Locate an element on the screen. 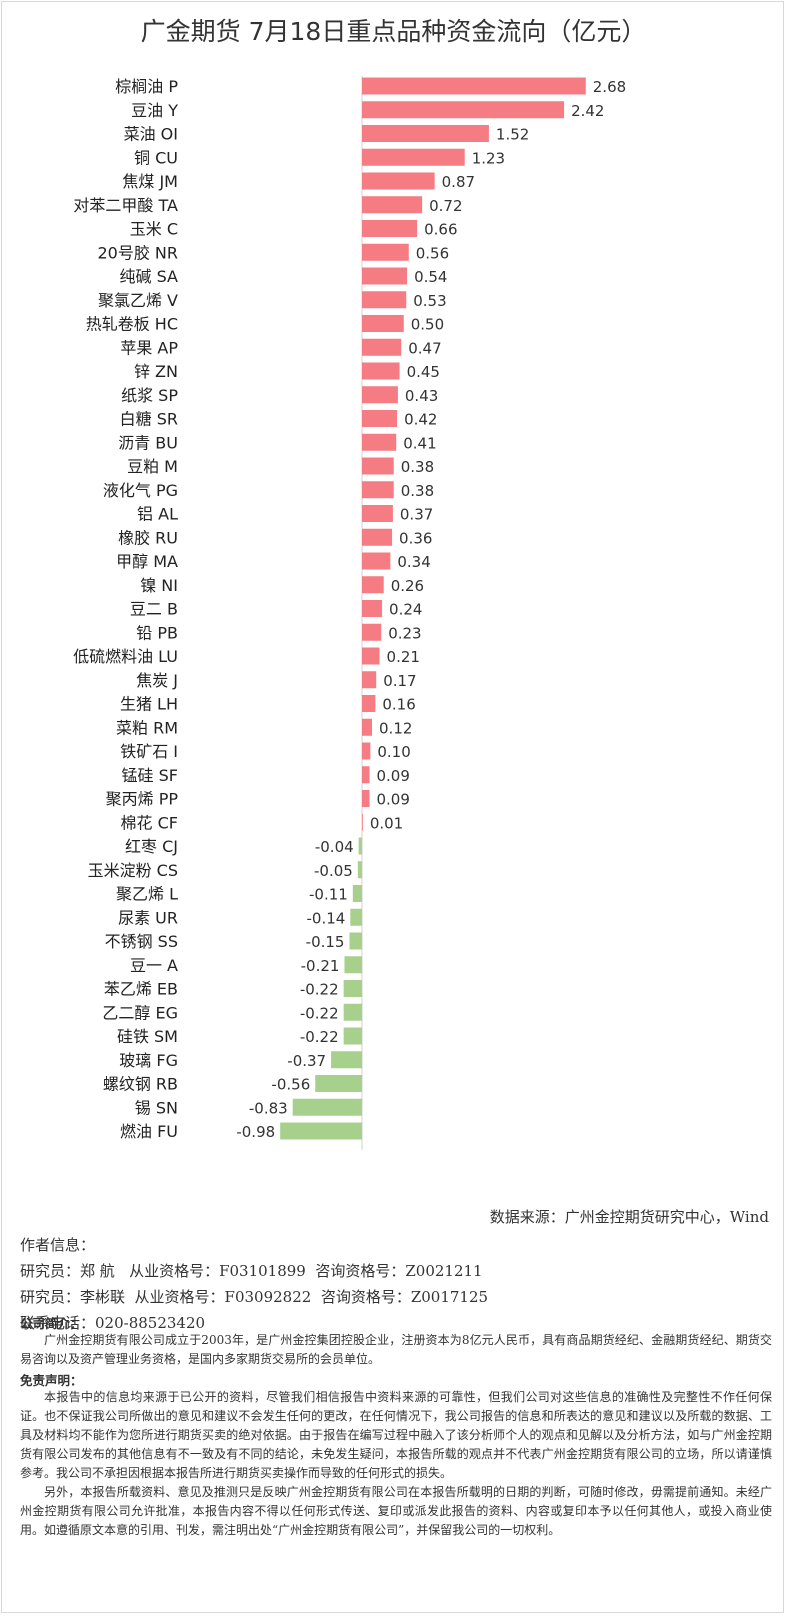  category-label: 对苯二甲酸 TA is located at coordinates (125, 205).